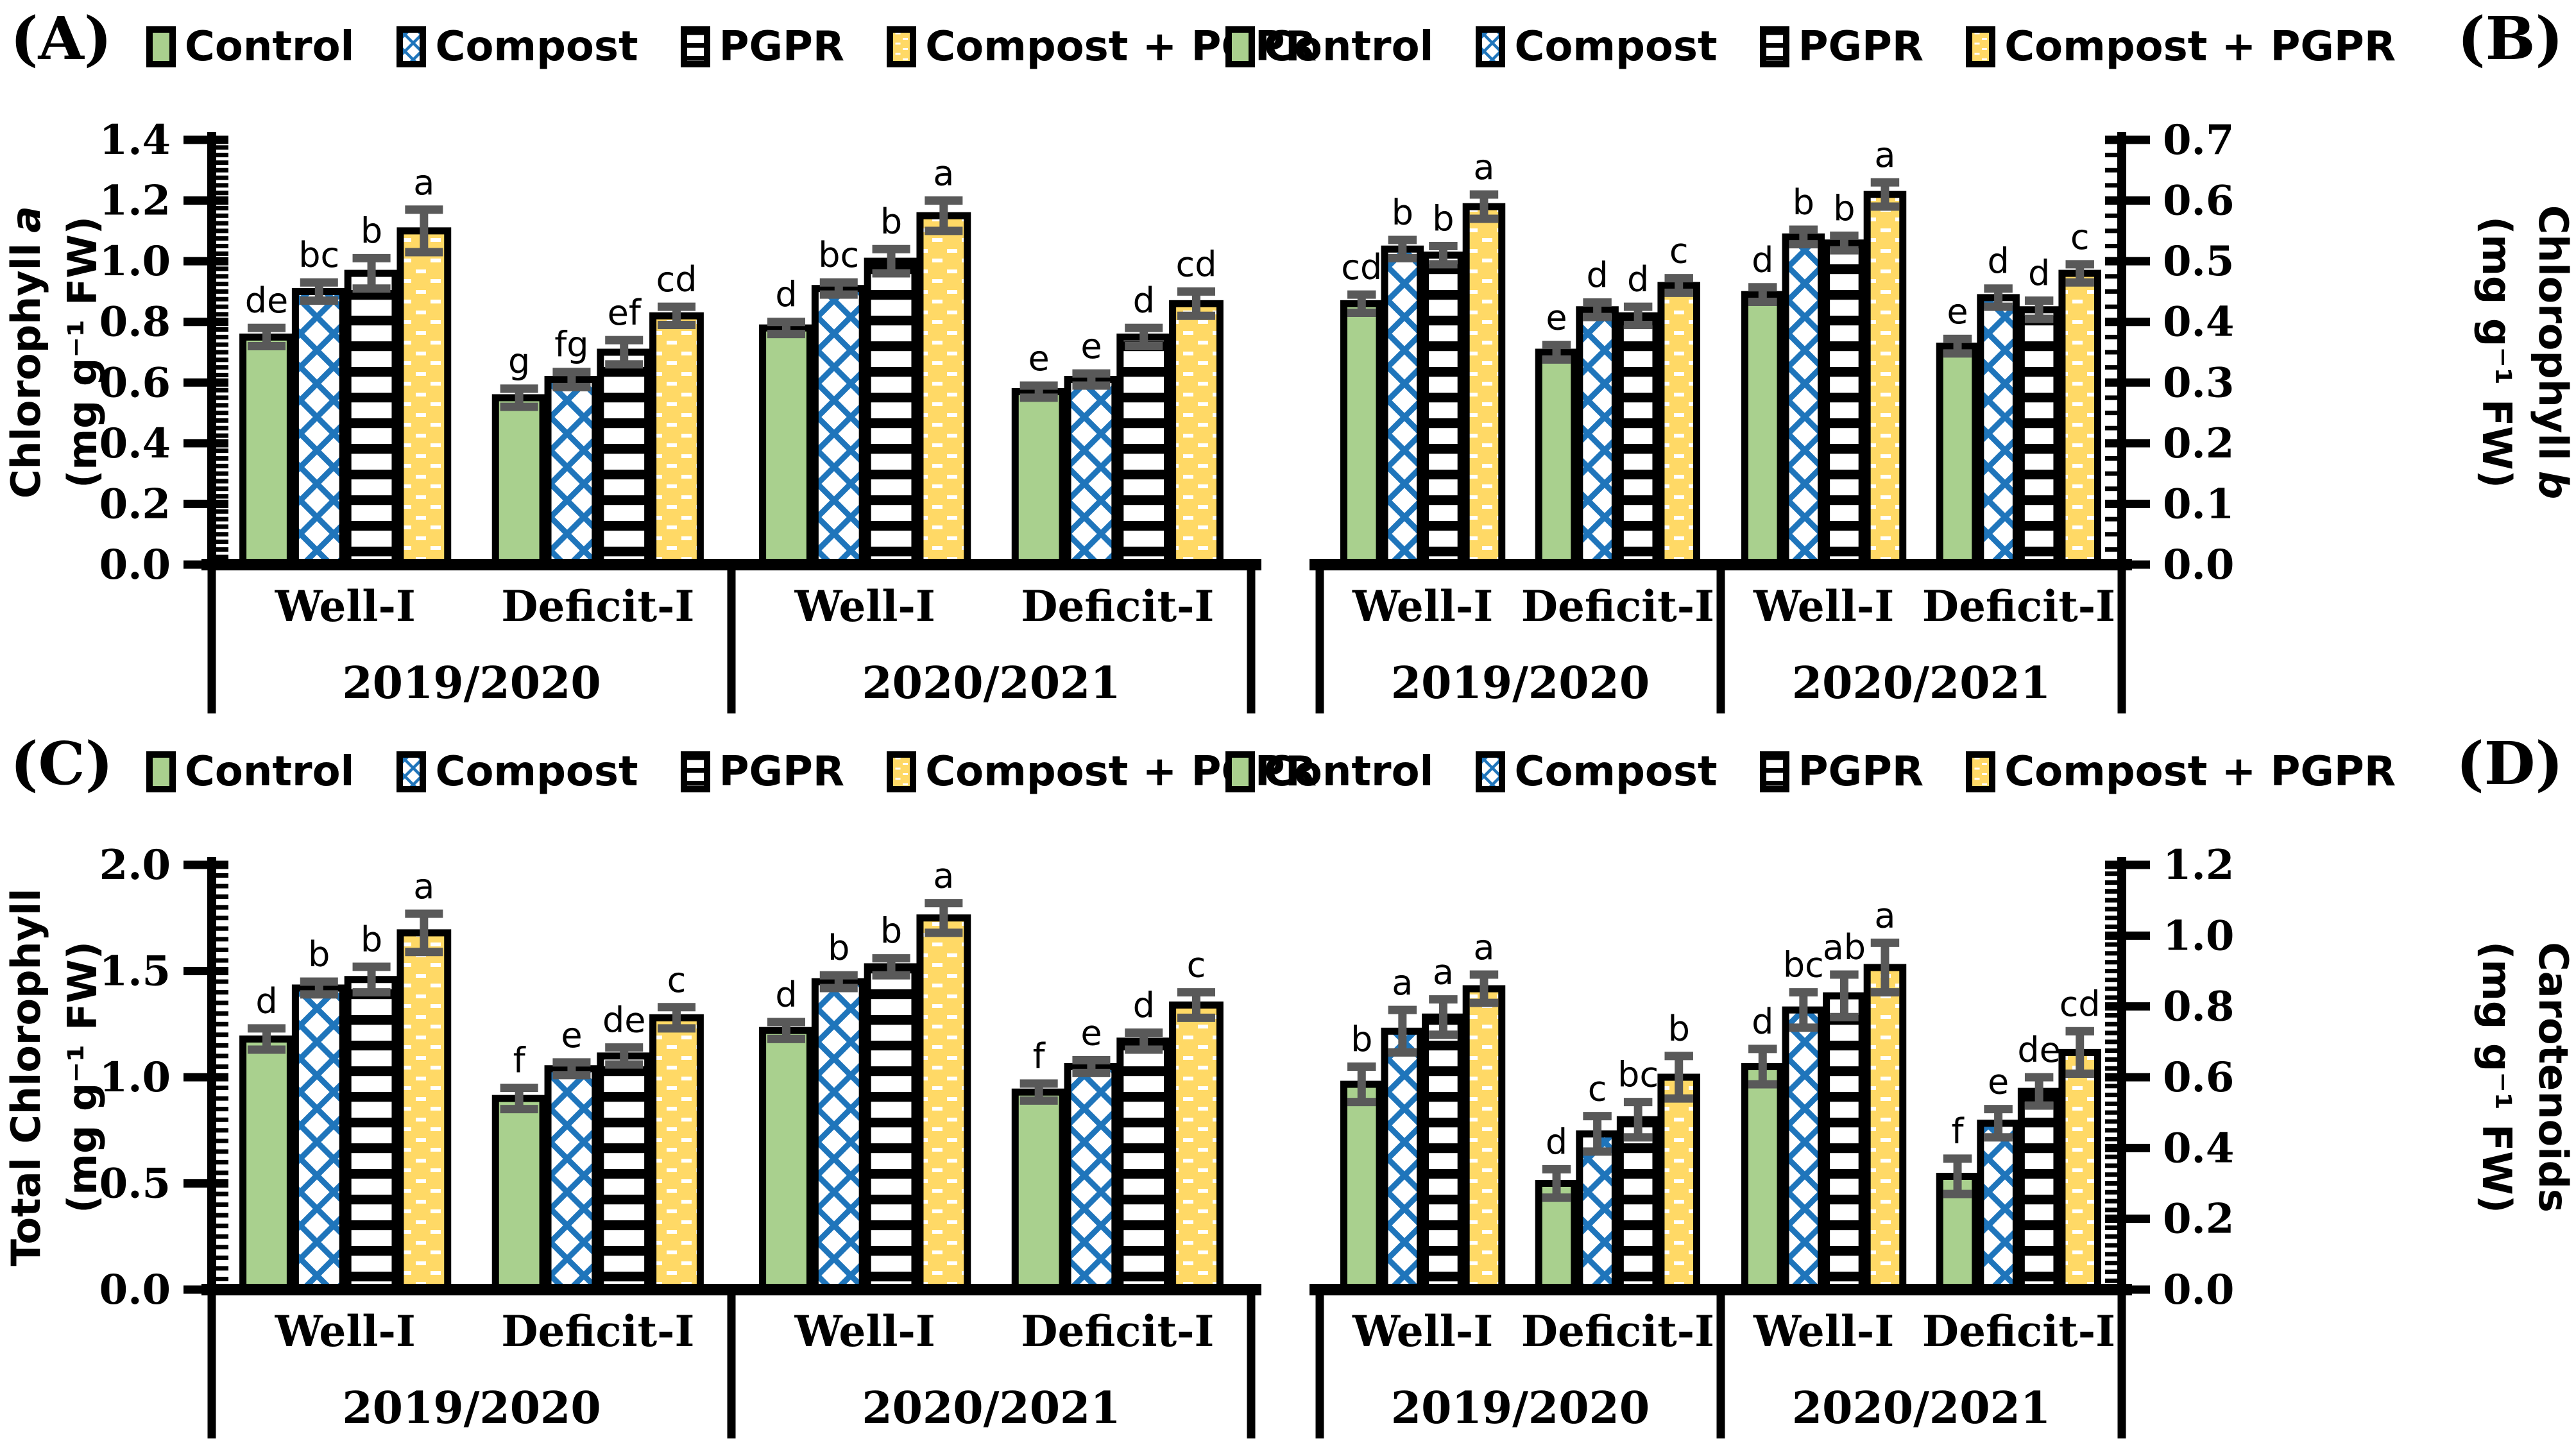  Describe the element at coordinates (1520, 1408) in the screenshot. I see `year-label: 2019/2020` at that location.